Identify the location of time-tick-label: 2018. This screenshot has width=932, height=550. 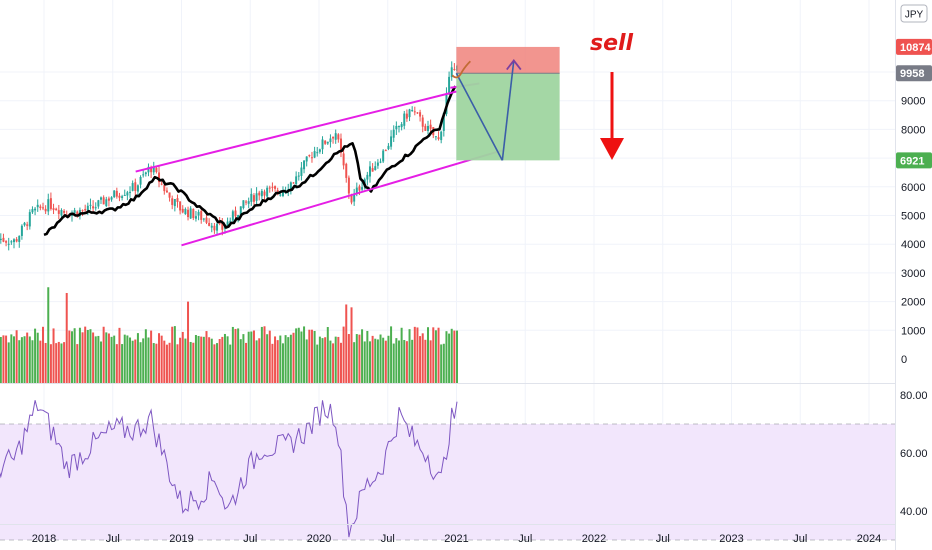
(44, 539).